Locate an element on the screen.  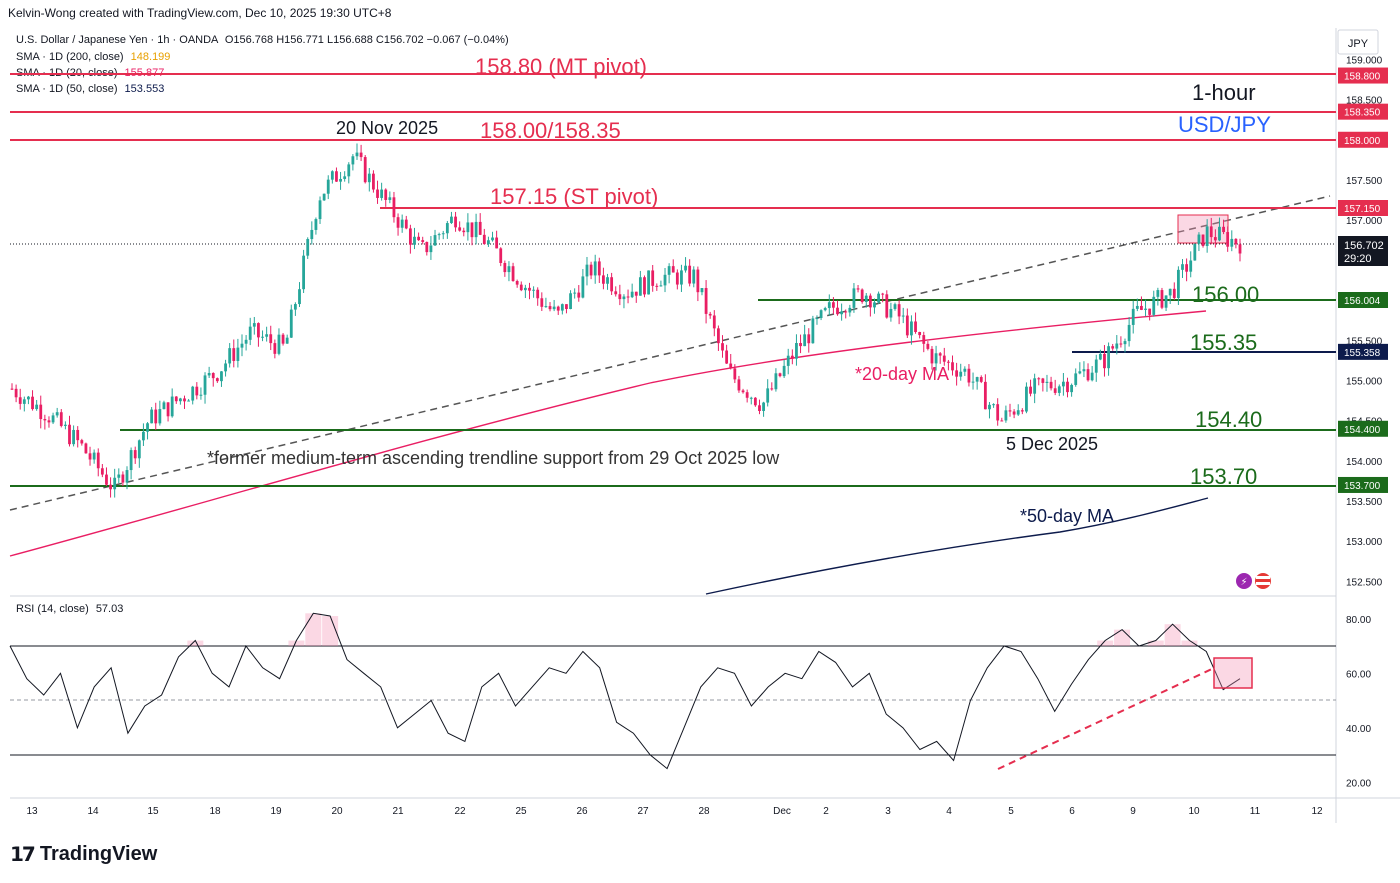
pair-label: USD/JPY is located at coordinates (1224, 124).